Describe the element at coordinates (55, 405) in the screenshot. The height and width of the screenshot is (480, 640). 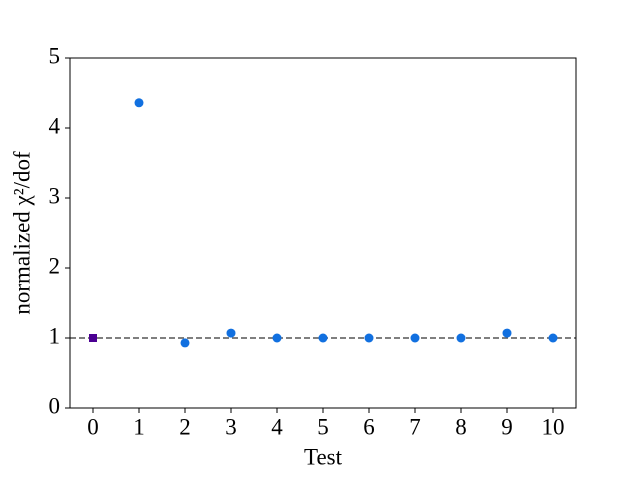
I see `y-tick-label: 0` at that location.